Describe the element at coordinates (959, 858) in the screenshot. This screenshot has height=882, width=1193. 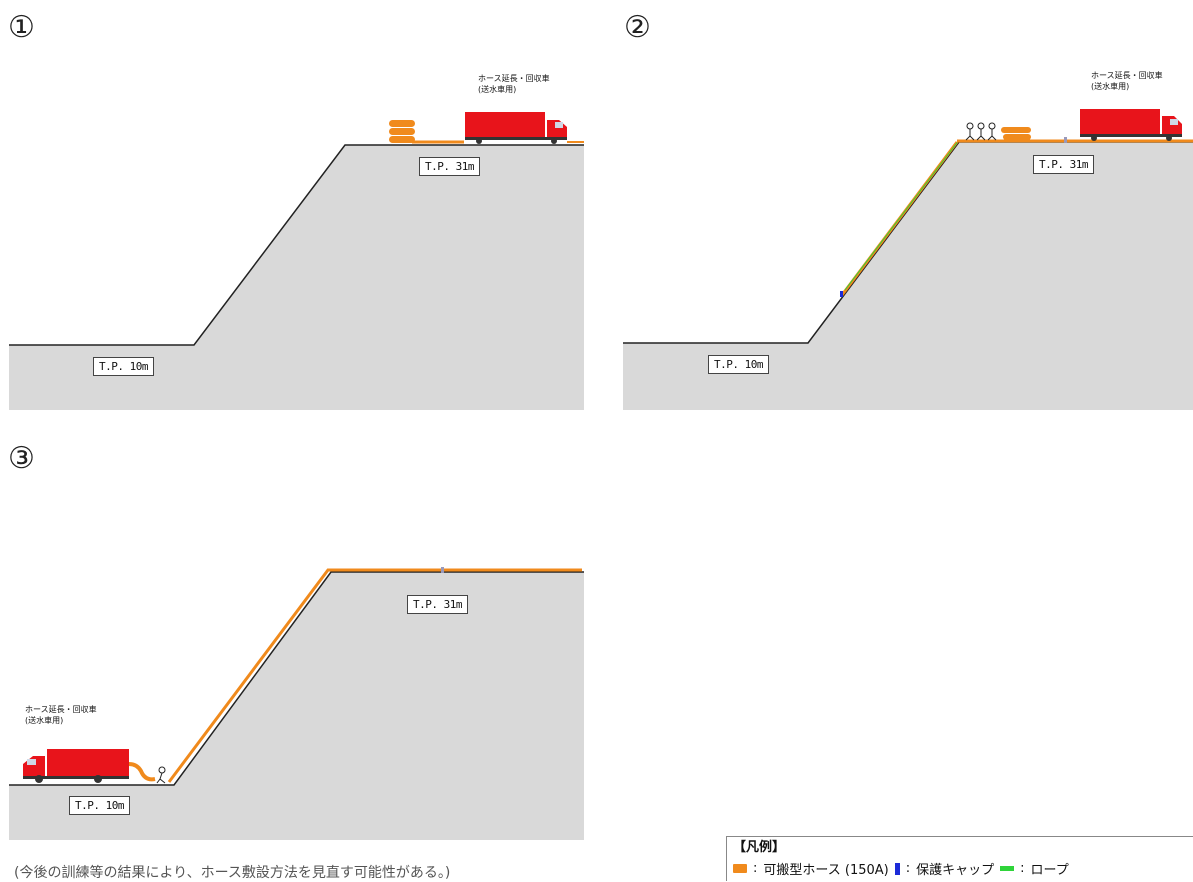
I see `legend: 【凡例】 : 可搬型ホース (150A) : 保護キャップ : ロープ` at that location.